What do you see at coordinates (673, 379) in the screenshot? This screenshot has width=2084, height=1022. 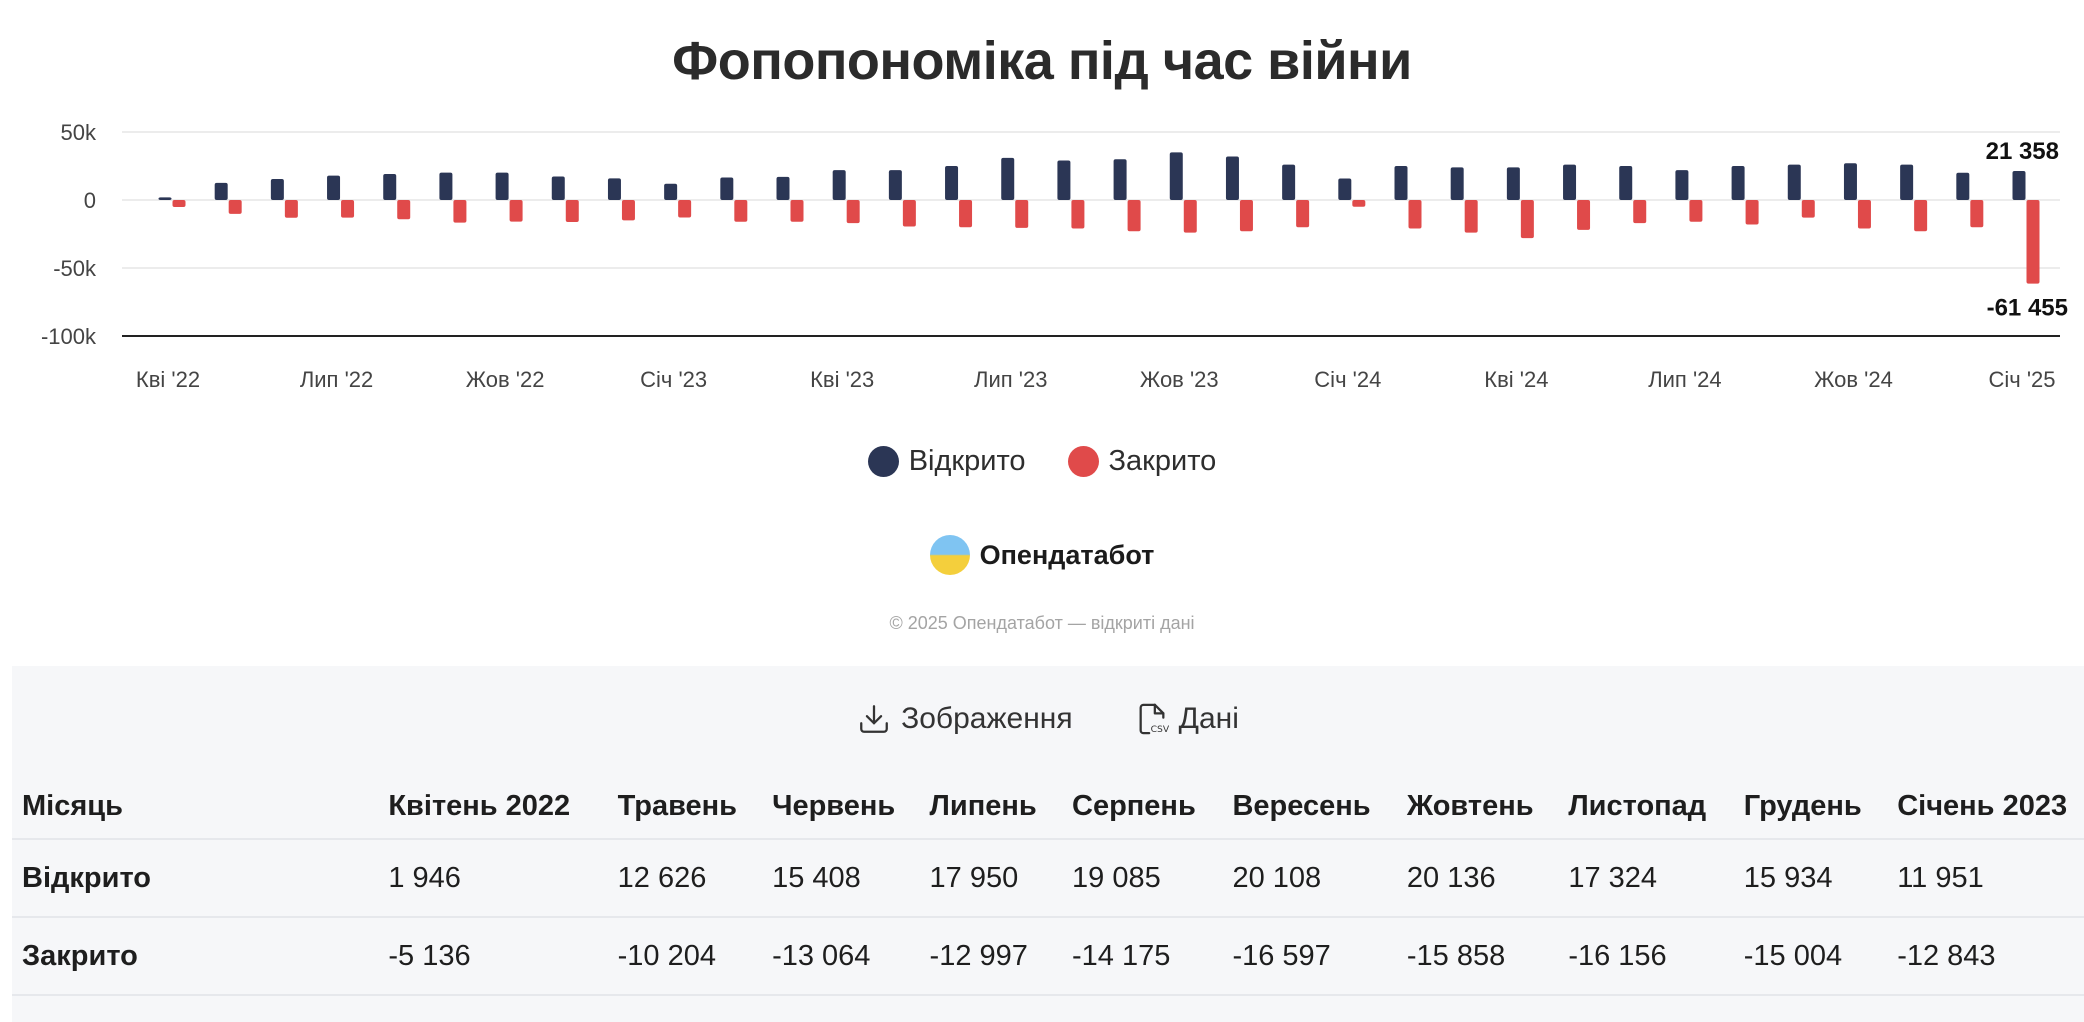 I see `x-tick-label: Січ '23` at bounding box center [673, 379].